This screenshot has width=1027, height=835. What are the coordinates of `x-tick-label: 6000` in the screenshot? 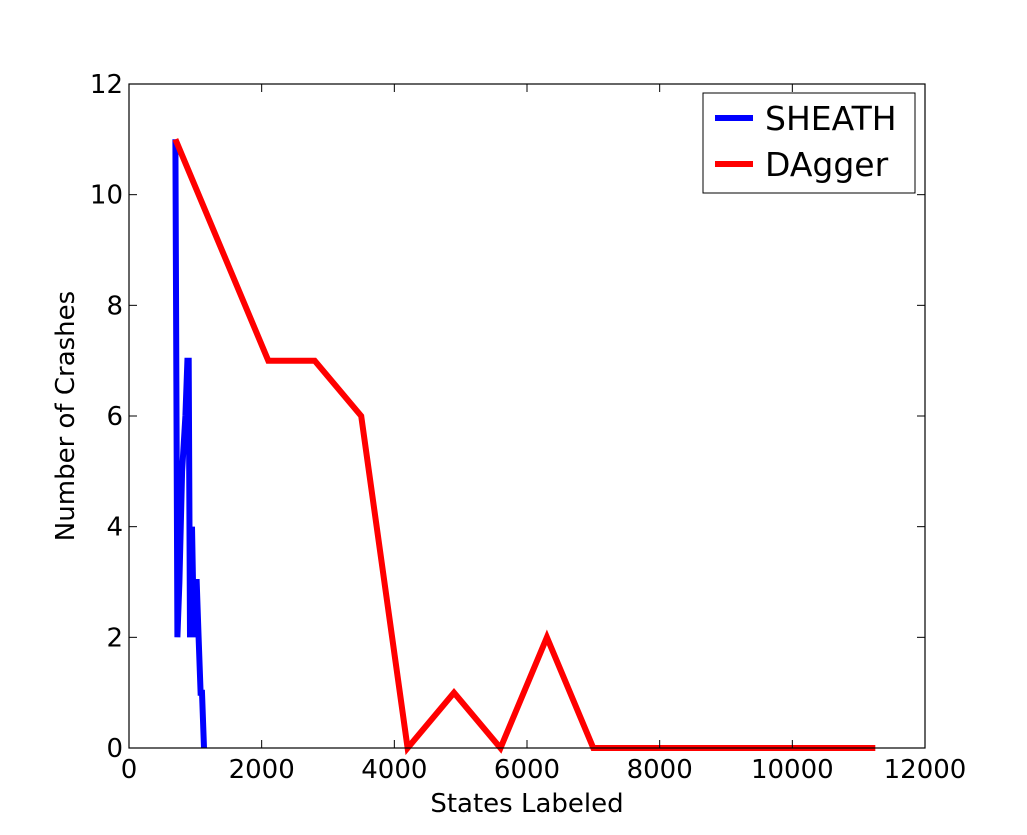 It's located at (527, 770).